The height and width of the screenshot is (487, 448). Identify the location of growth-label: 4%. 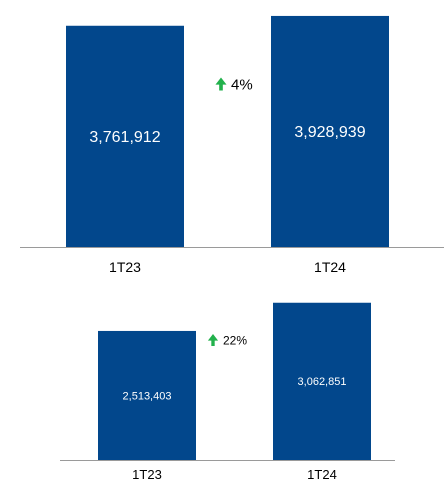
(242, 84).